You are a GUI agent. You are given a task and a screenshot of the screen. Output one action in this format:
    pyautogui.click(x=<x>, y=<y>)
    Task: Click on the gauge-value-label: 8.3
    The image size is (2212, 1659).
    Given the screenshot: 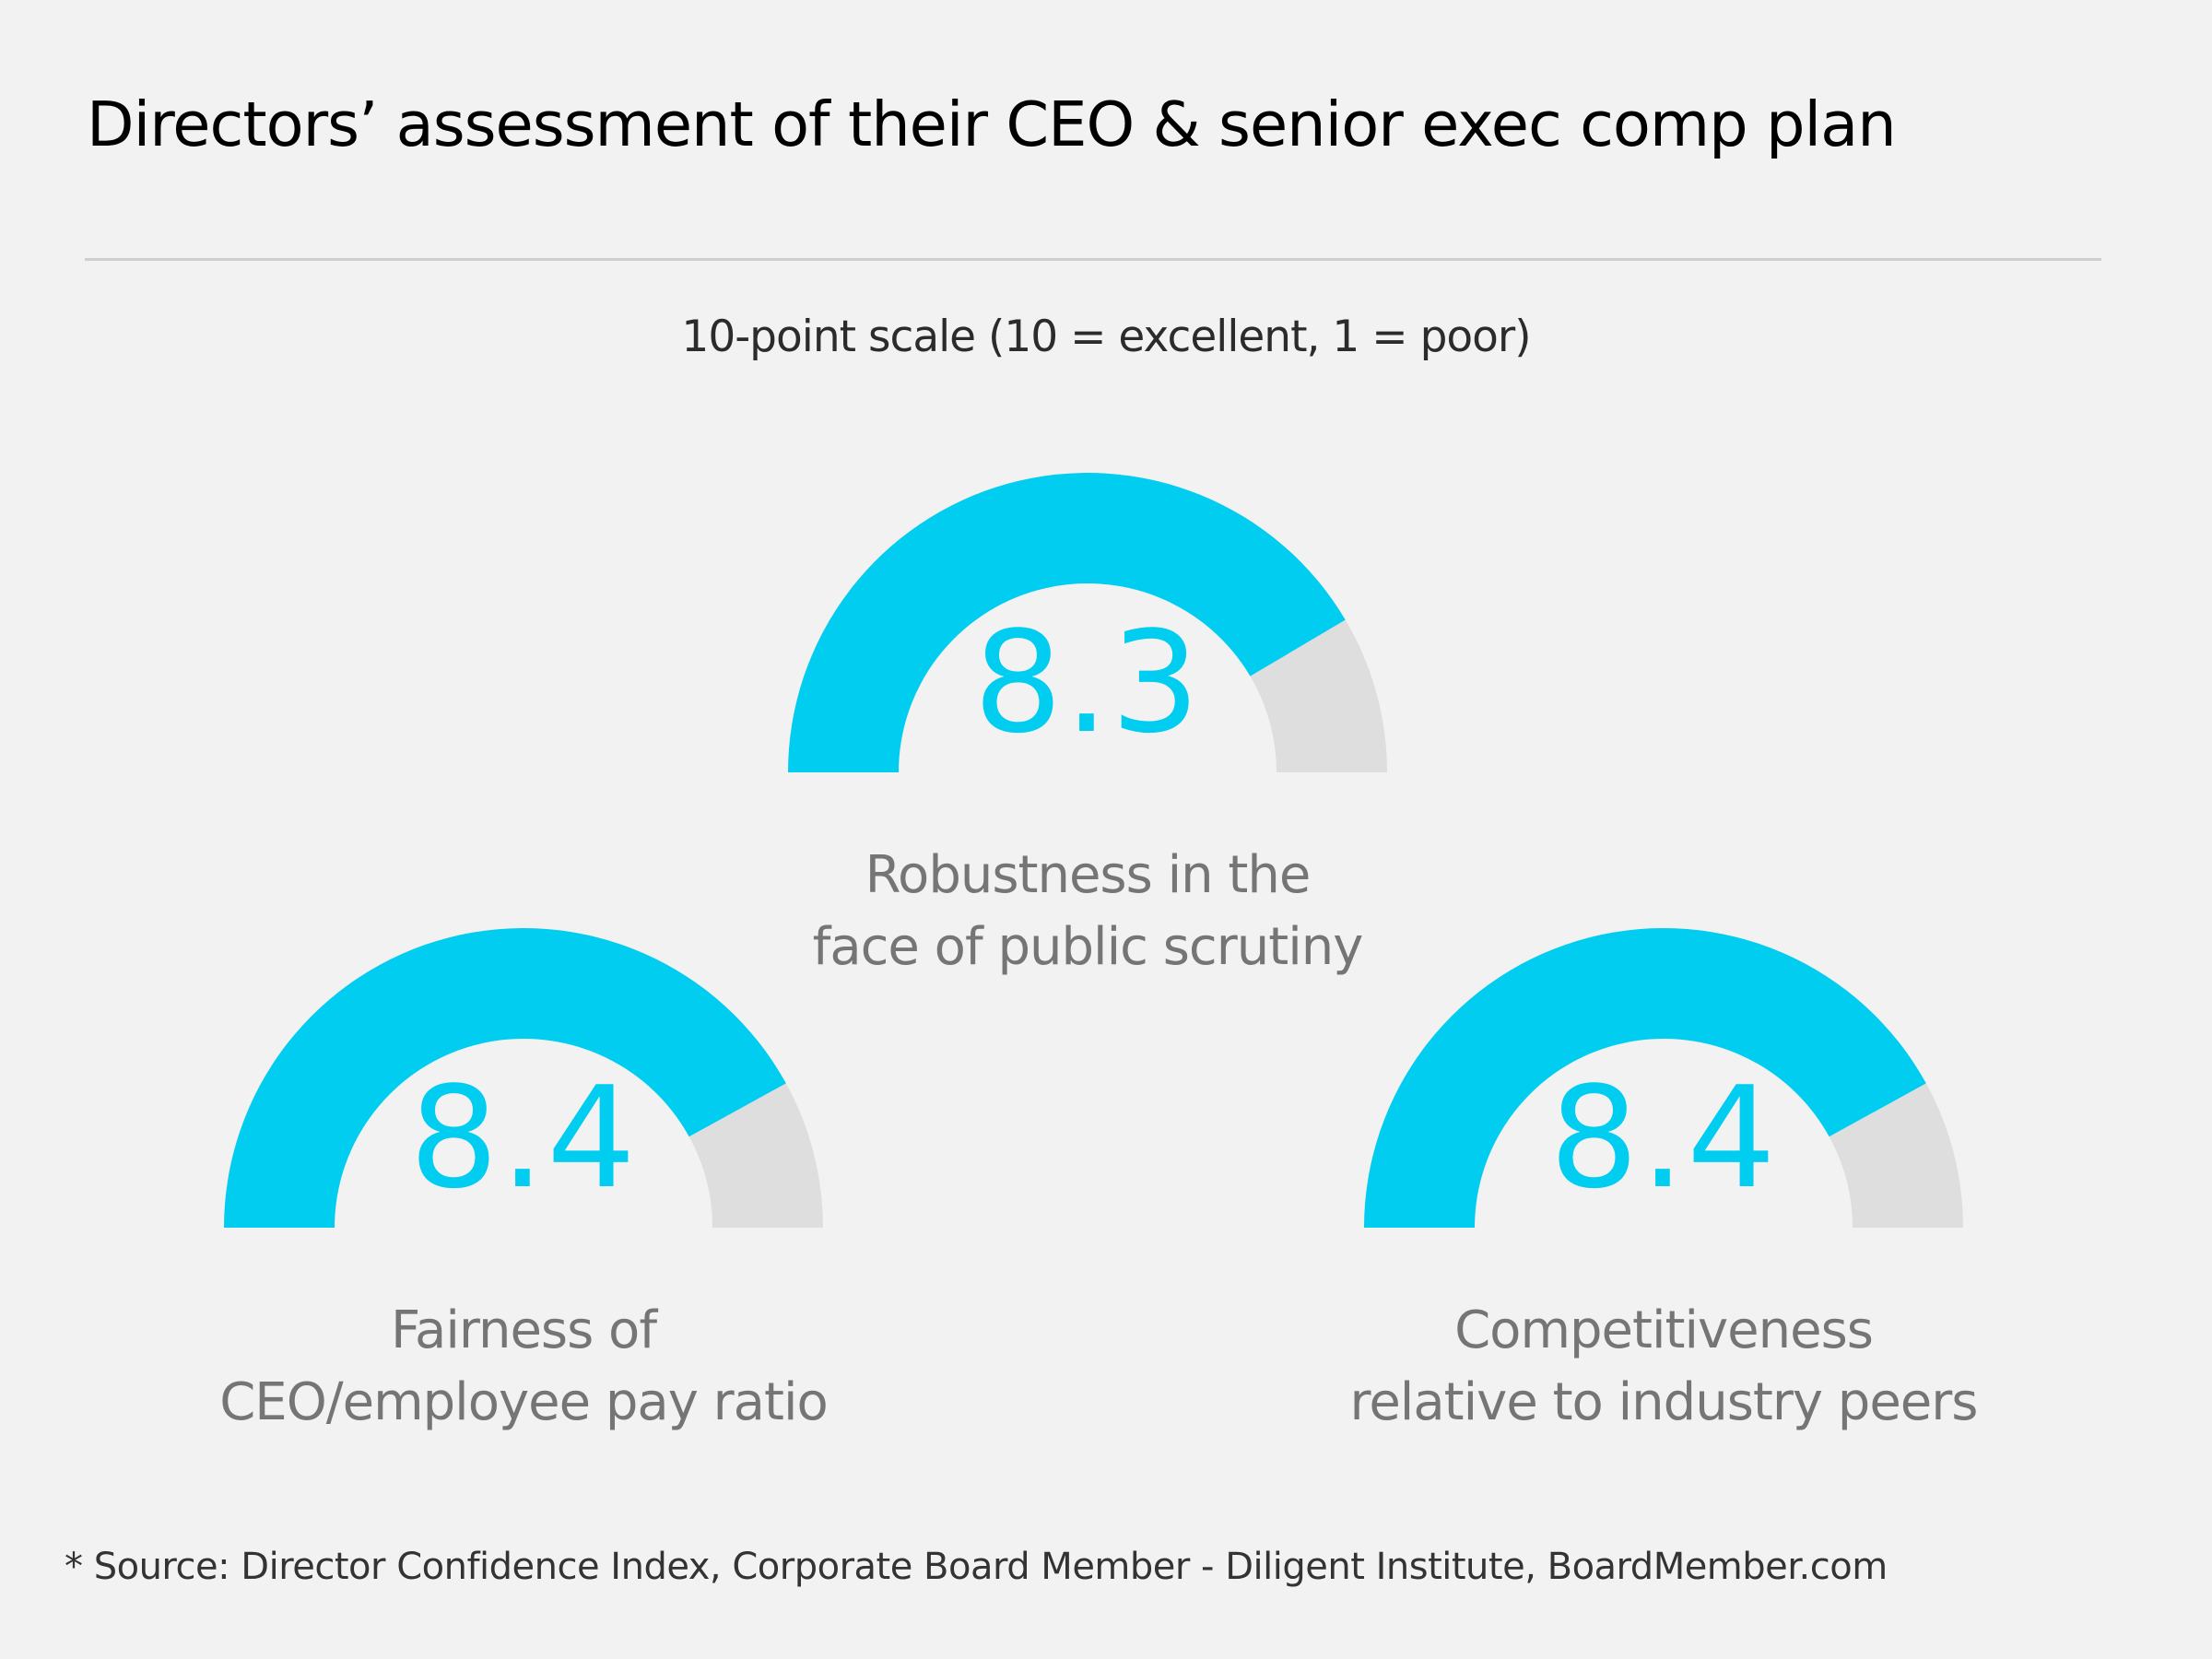 What is the action you would take?
    pyautogui.click(x=1087, y=682)
    